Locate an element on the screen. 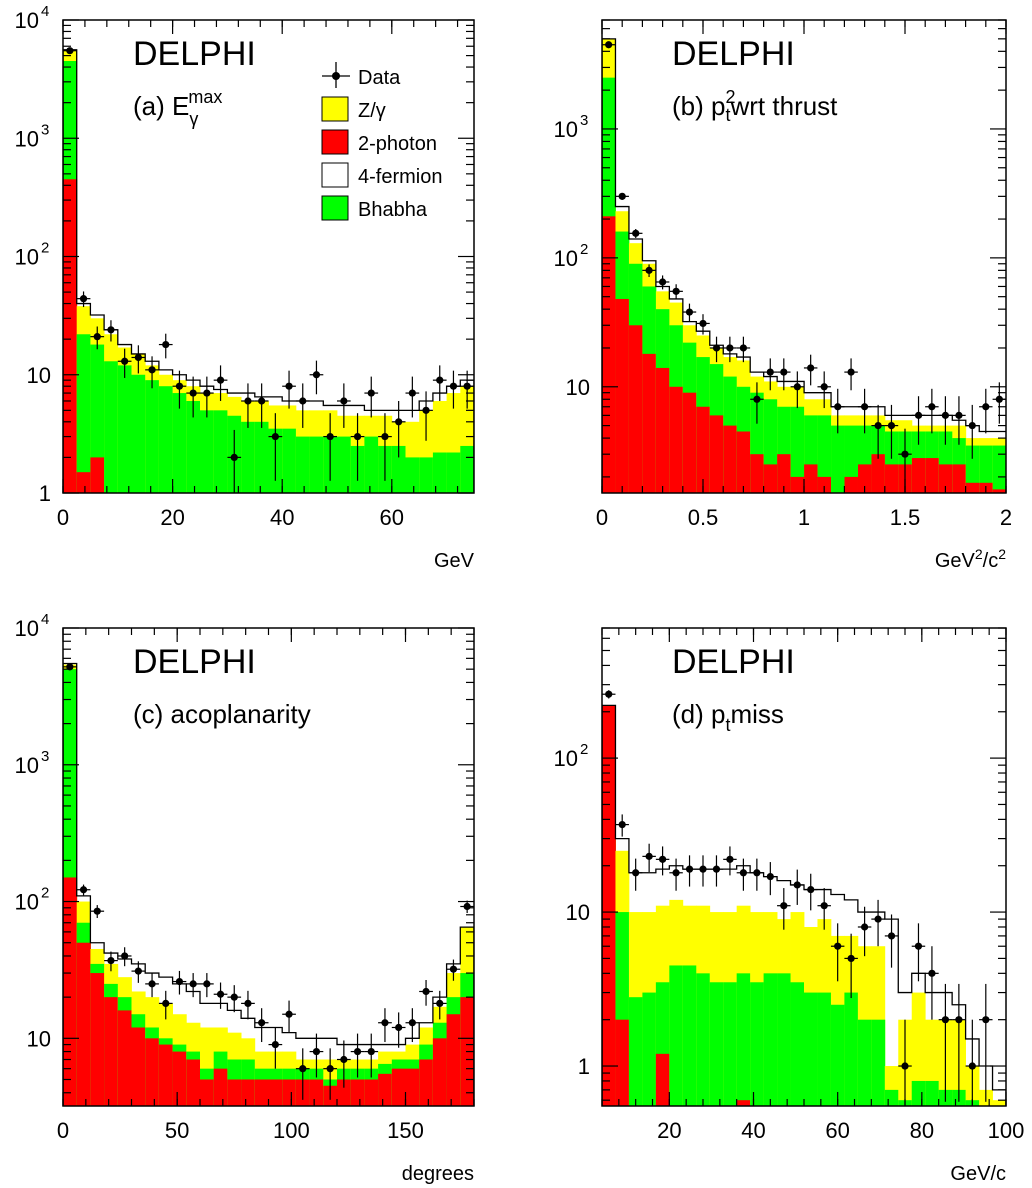 This screenshot has height=1188, width=1032. total-mc-line is located at coordinates (268, 271).